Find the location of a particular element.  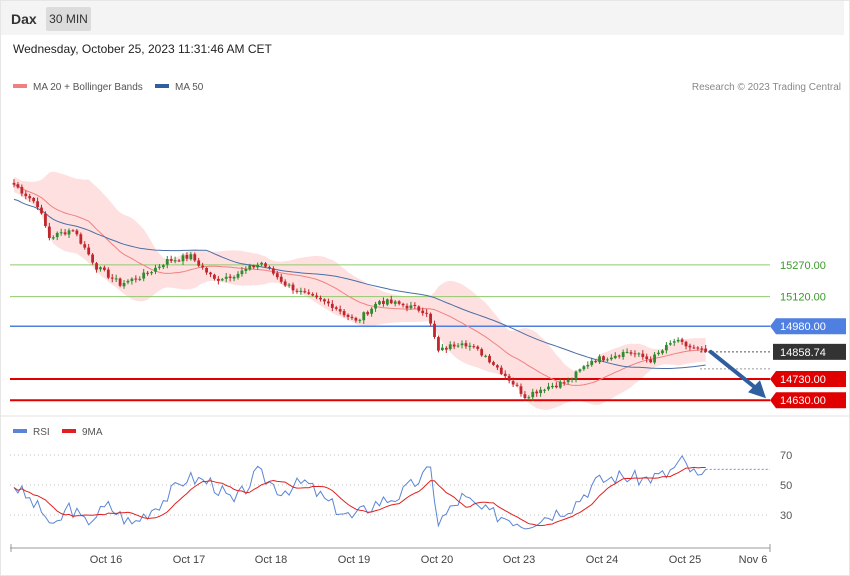

x-tick-label: Oct 19 is located at coordinates (354, 560).